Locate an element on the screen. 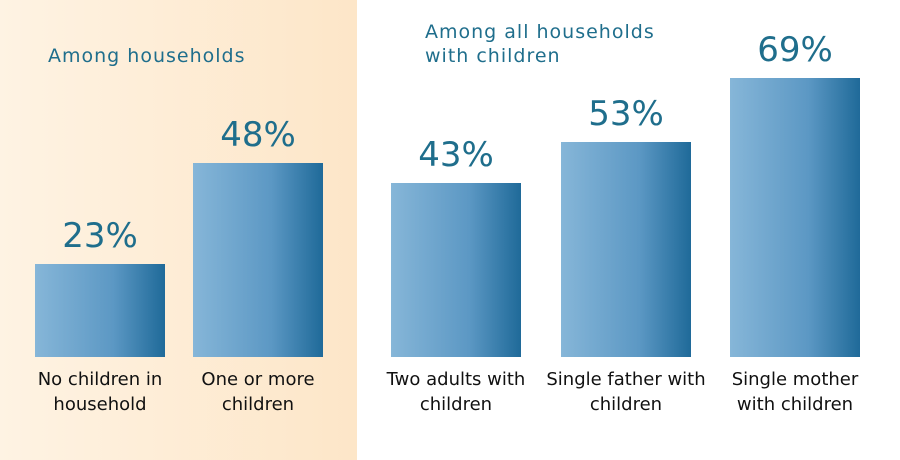 Image resolution: width=900 pixels, height=460 pixels. value-label: 48% is located at coordinates (258, 134).